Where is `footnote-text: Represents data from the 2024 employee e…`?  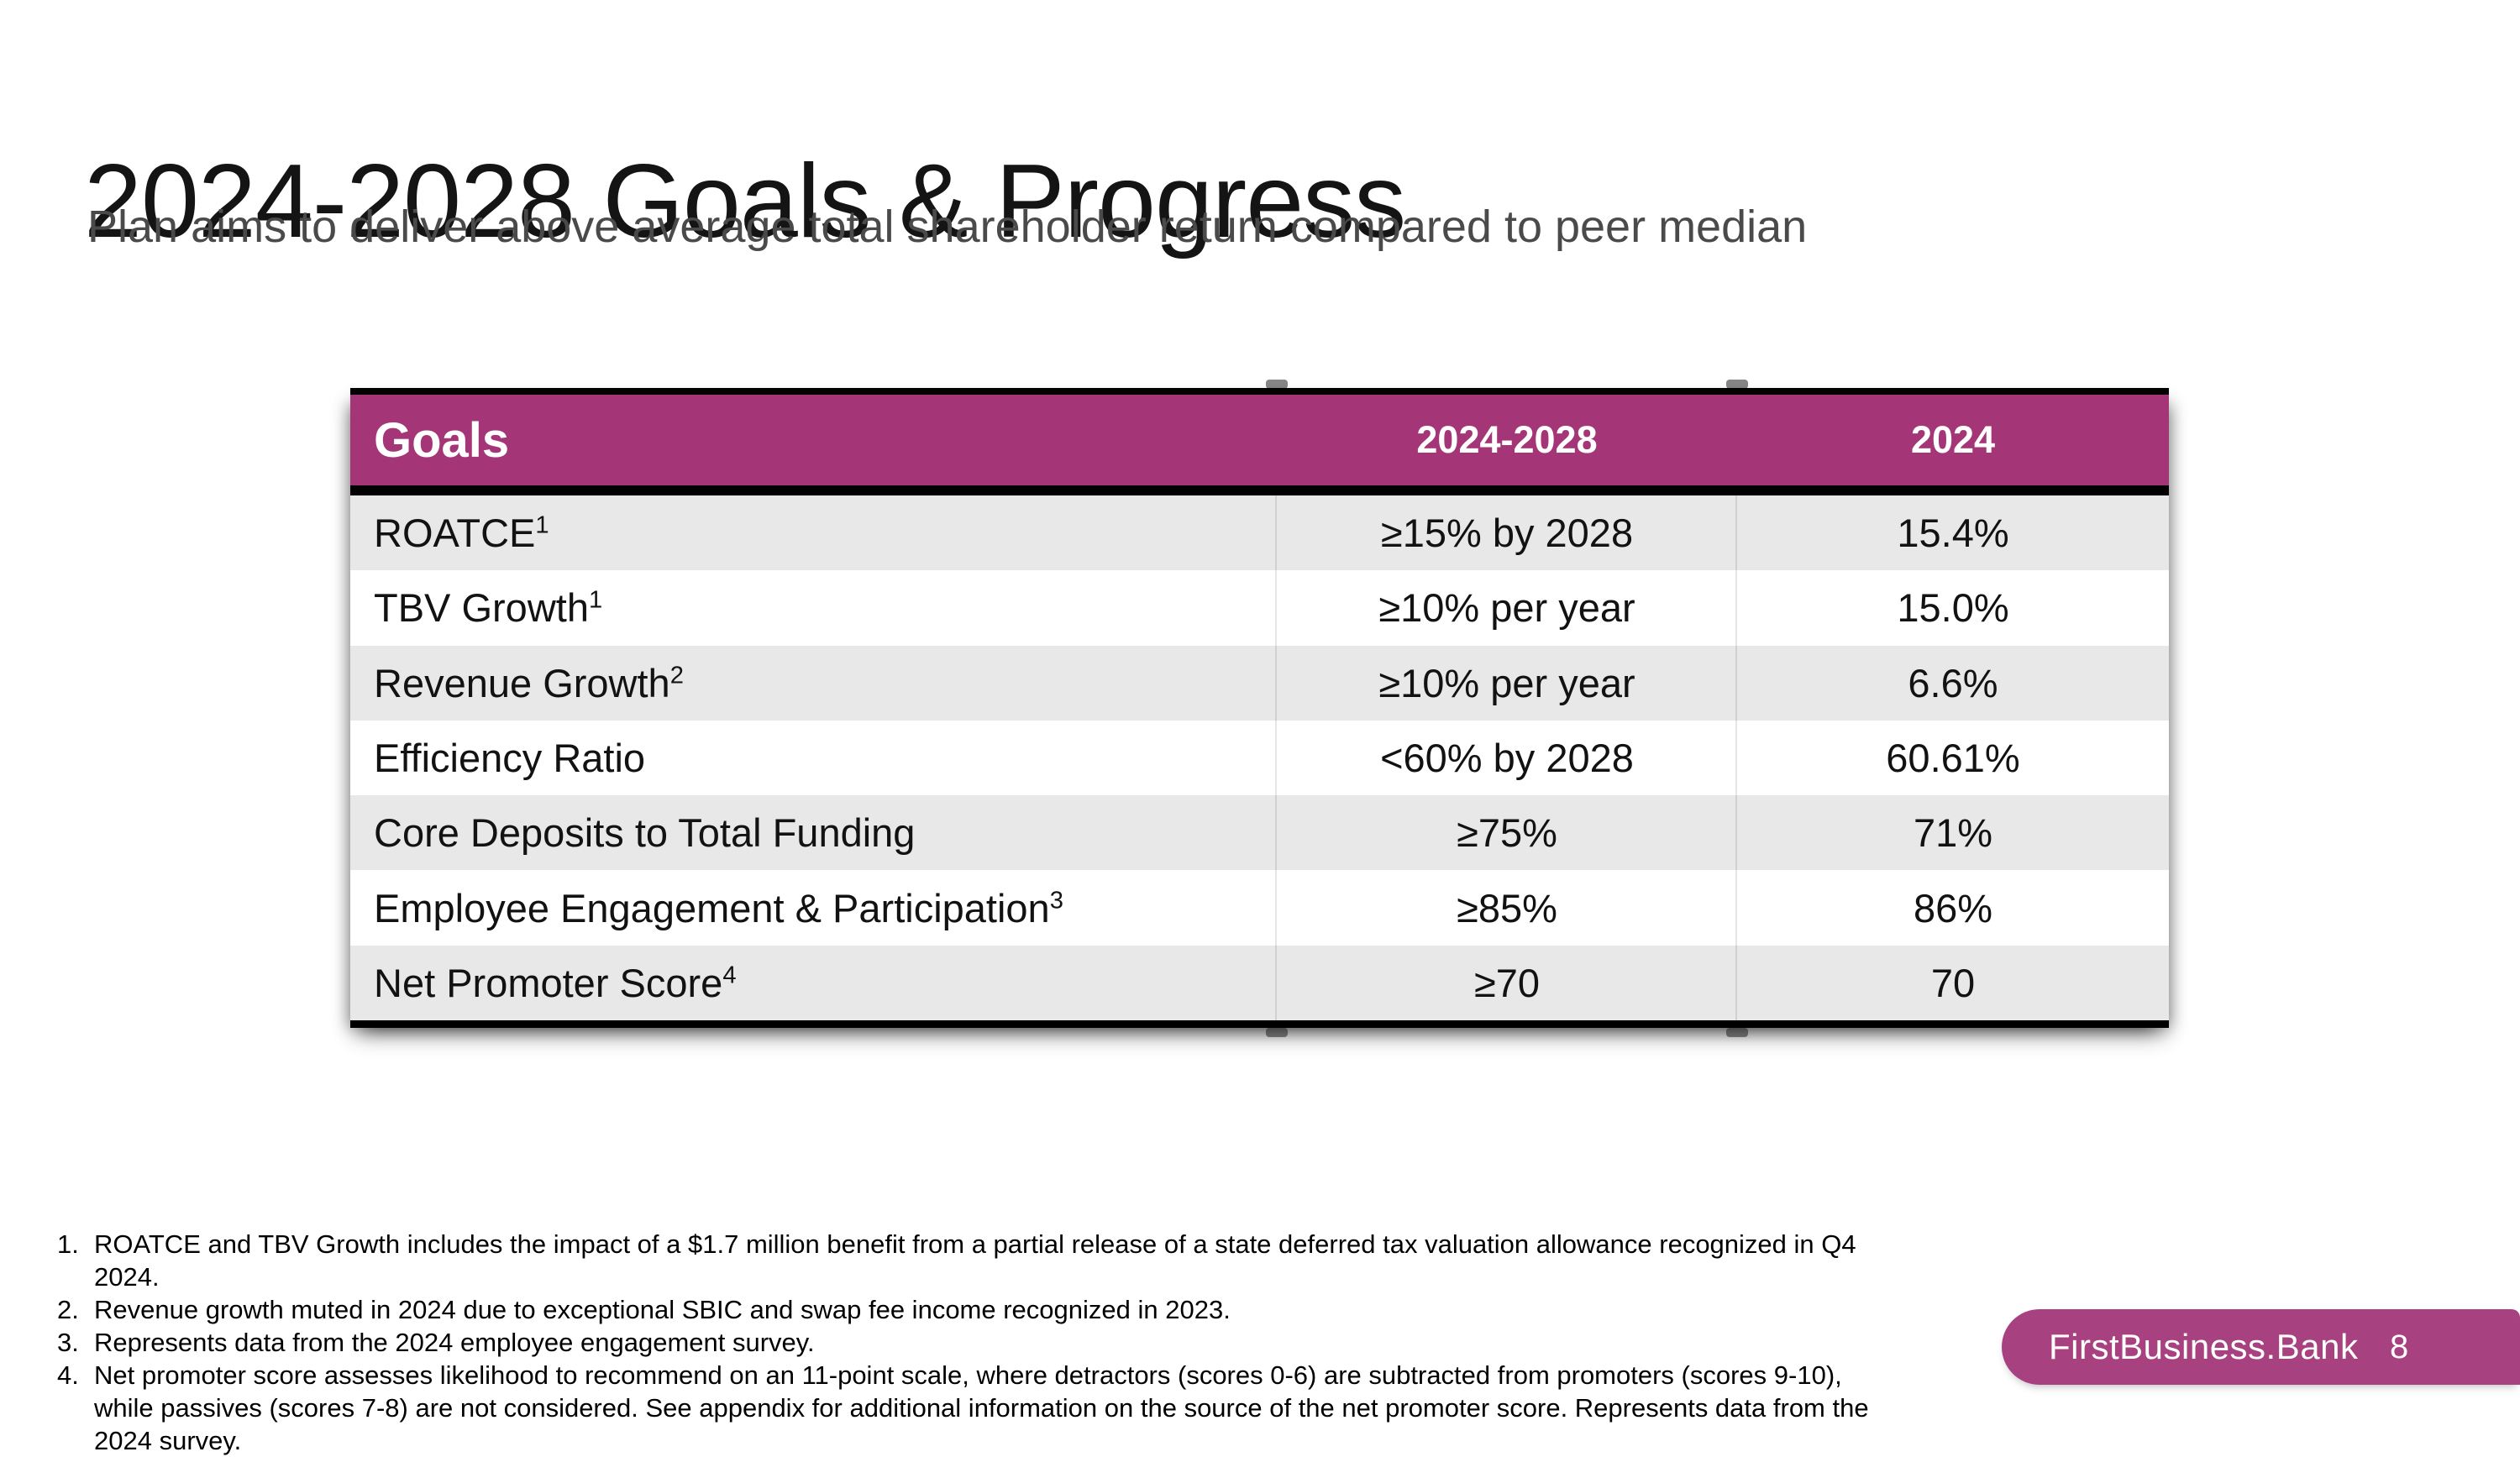 footnote-text: Represents data from the 2024 employee e… is located at coordinates (454, 1342).